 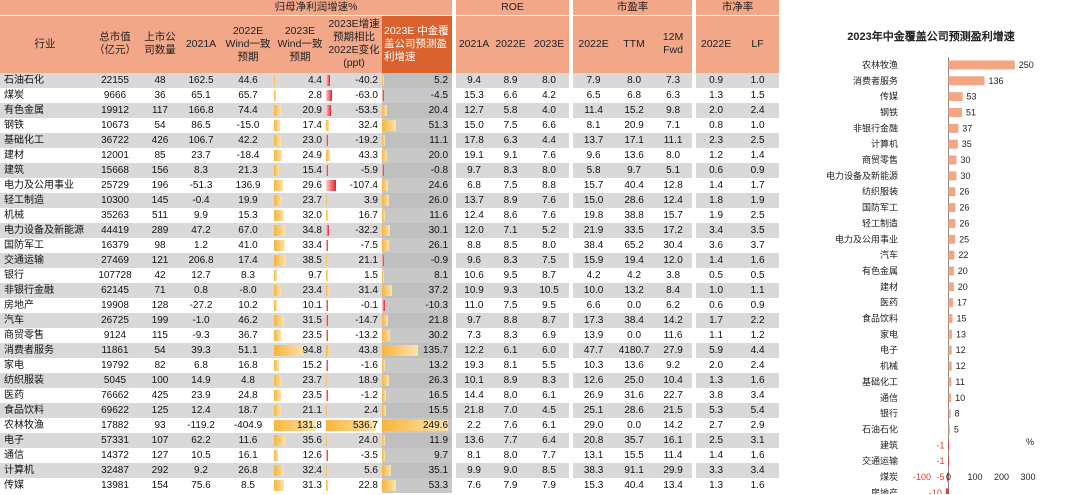 I want to click on chart-category-label: 消费者服务, so click(x=875, y=80).